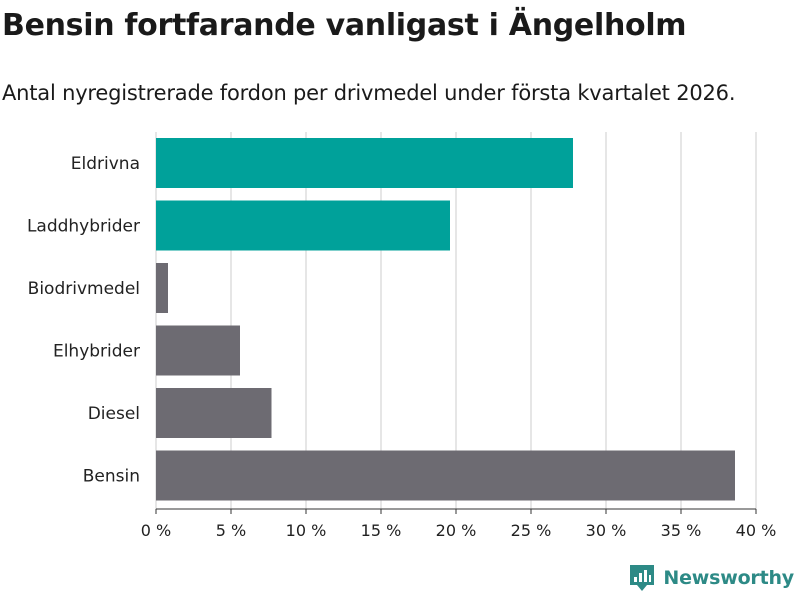 The width and height of the screenshot is (800, 600). I want to click on x-tick-label: 40 %, so click(756, 530).